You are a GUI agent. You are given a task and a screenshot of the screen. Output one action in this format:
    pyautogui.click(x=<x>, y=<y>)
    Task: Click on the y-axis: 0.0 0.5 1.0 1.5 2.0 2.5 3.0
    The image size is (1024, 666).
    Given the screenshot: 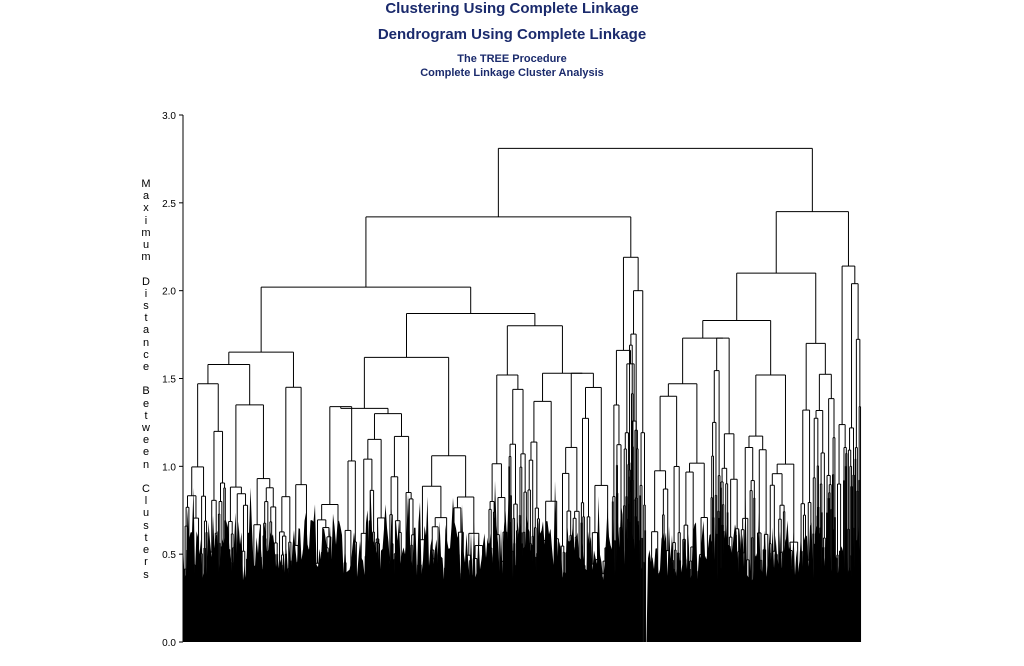 What is the action you would take?
    pyautogui.click(x=173, y=380)
    